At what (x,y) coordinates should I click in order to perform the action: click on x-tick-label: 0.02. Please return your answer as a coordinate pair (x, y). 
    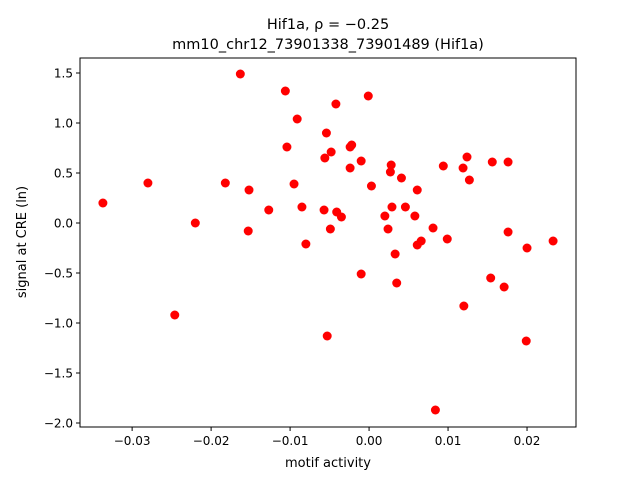
    Looking at the image, I should click on (527, 441).